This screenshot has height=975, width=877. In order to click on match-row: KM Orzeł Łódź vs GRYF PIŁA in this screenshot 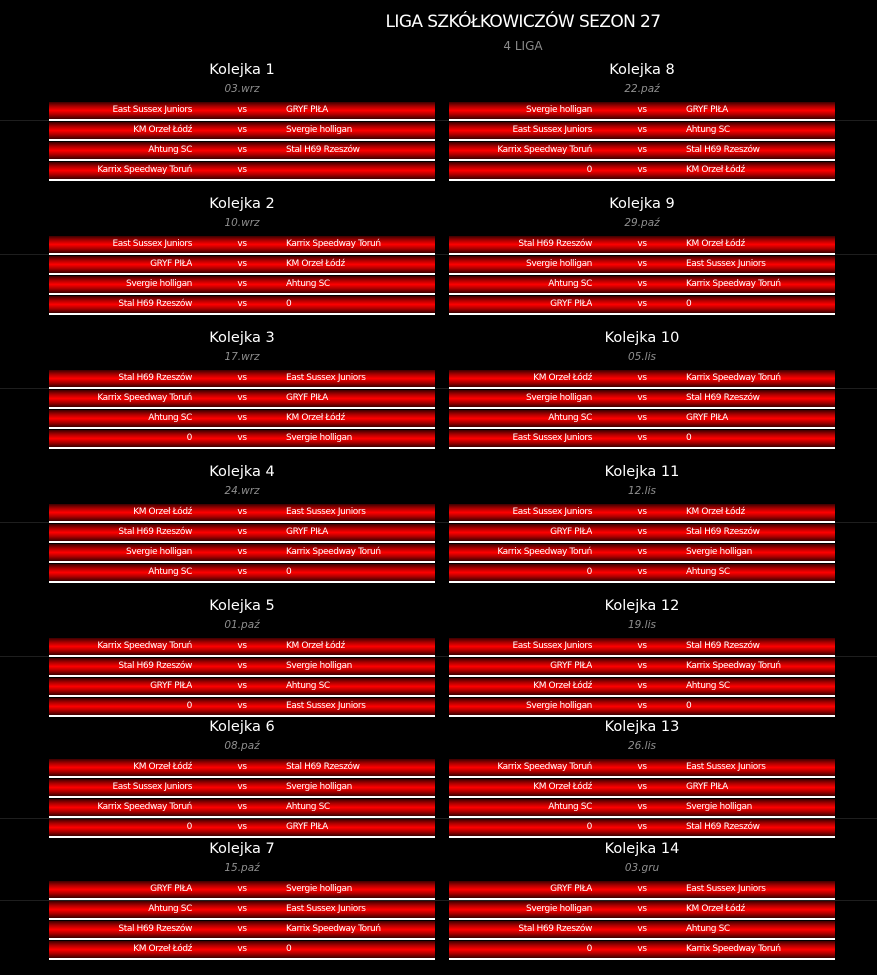, I will do `click(642, 788)`.